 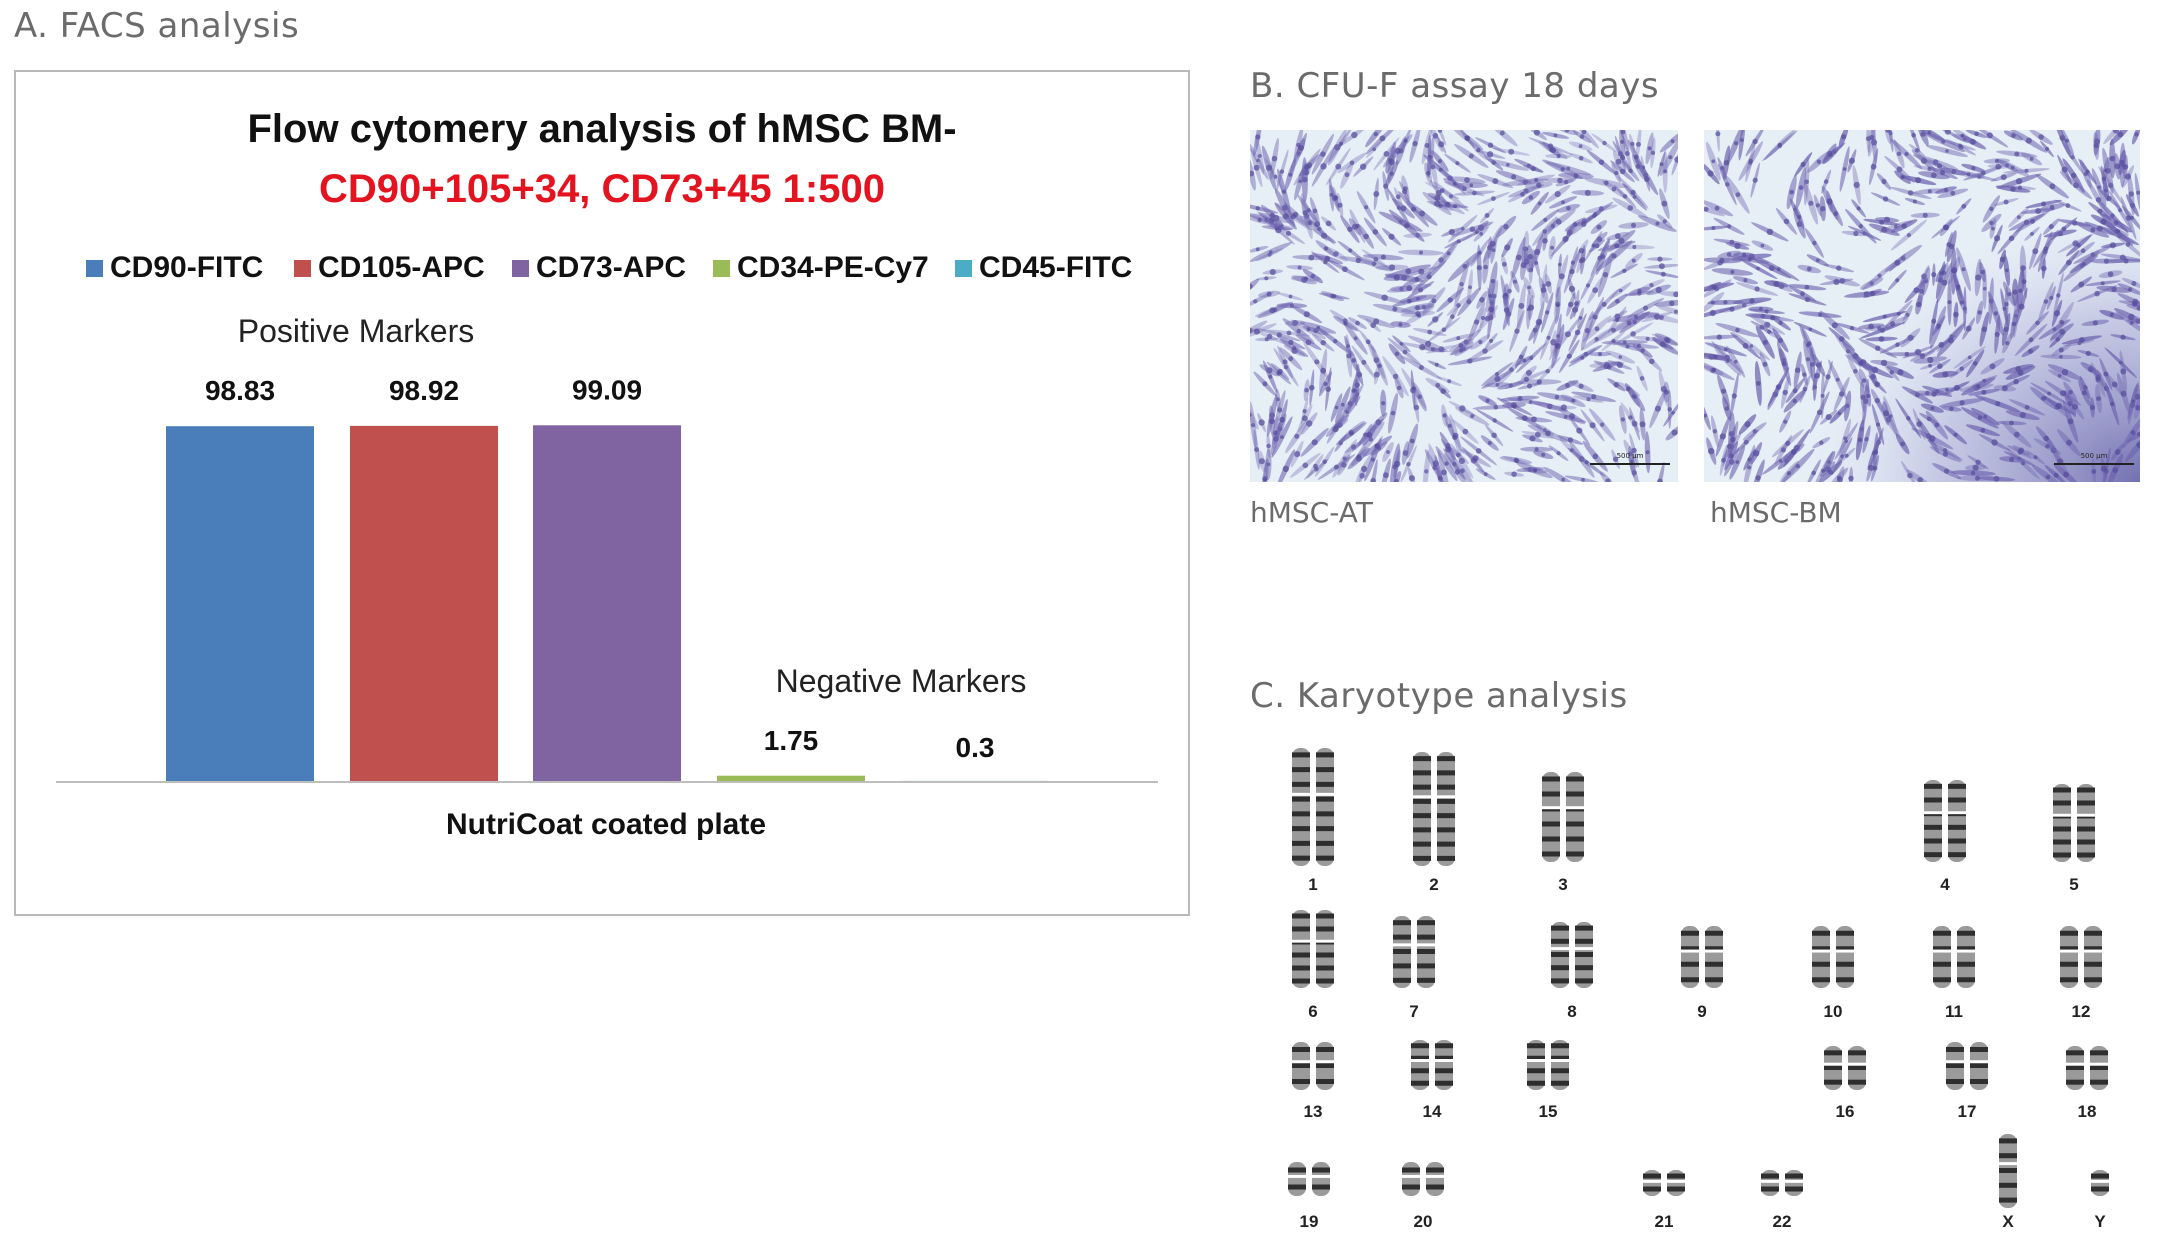 I want to click on legend-label-cd90-fitc: CD90-FITC, so click(x=186, y=267).